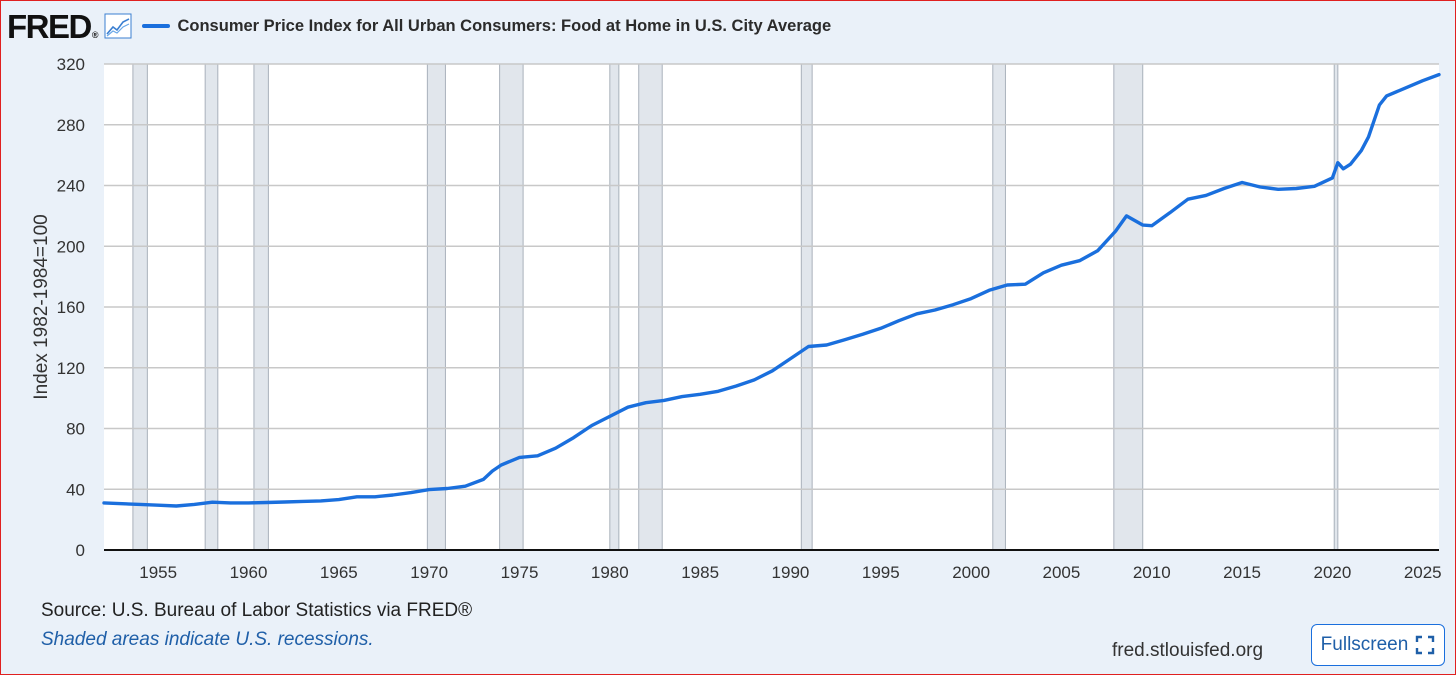 The height and width of the screenshot is (675, 1456). What do you see at coordinates (207, 639) in the screenshot?
I see `recession-note: Shaded areas indicate U.S. recessions.` at bounding box center [207, 639].